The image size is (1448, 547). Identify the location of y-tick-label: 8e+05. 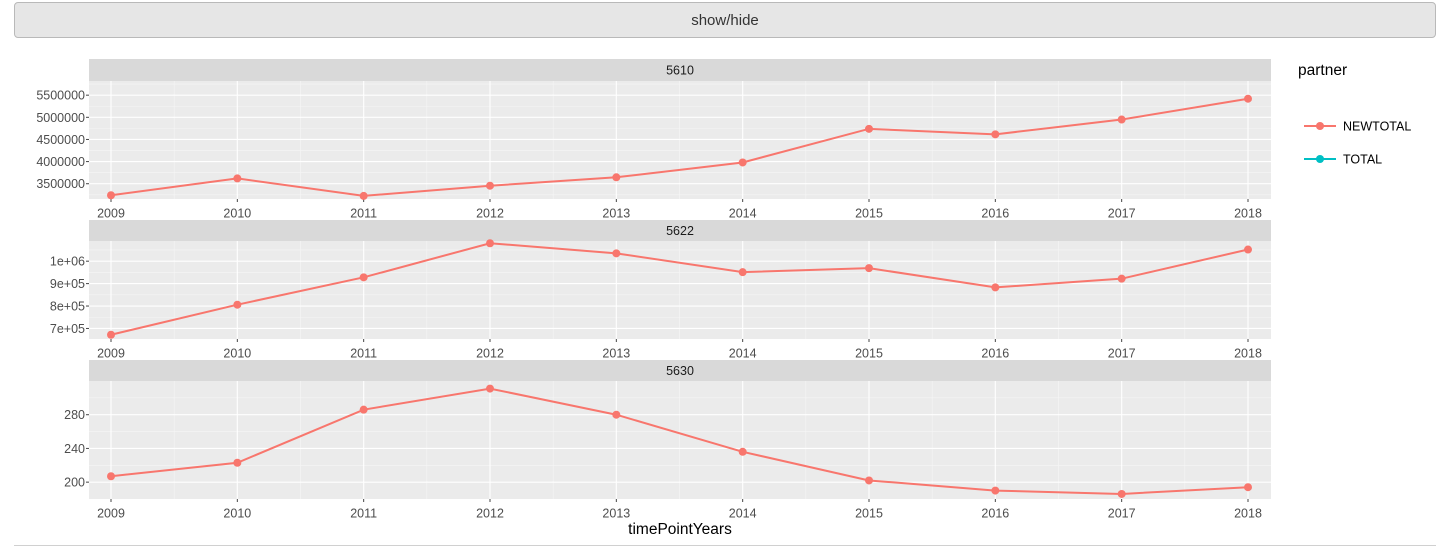
(67, 307).